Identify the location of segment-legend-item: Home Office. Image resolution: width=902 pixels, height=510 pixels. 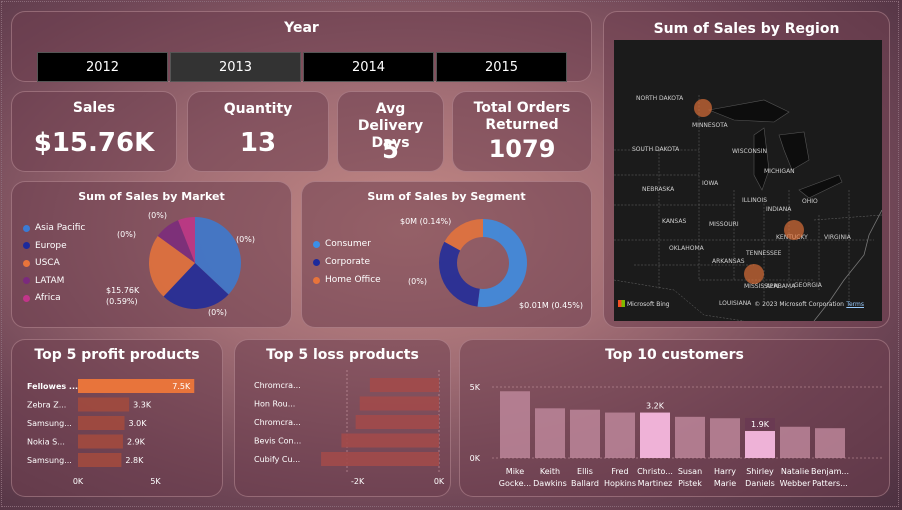
(347, 280).